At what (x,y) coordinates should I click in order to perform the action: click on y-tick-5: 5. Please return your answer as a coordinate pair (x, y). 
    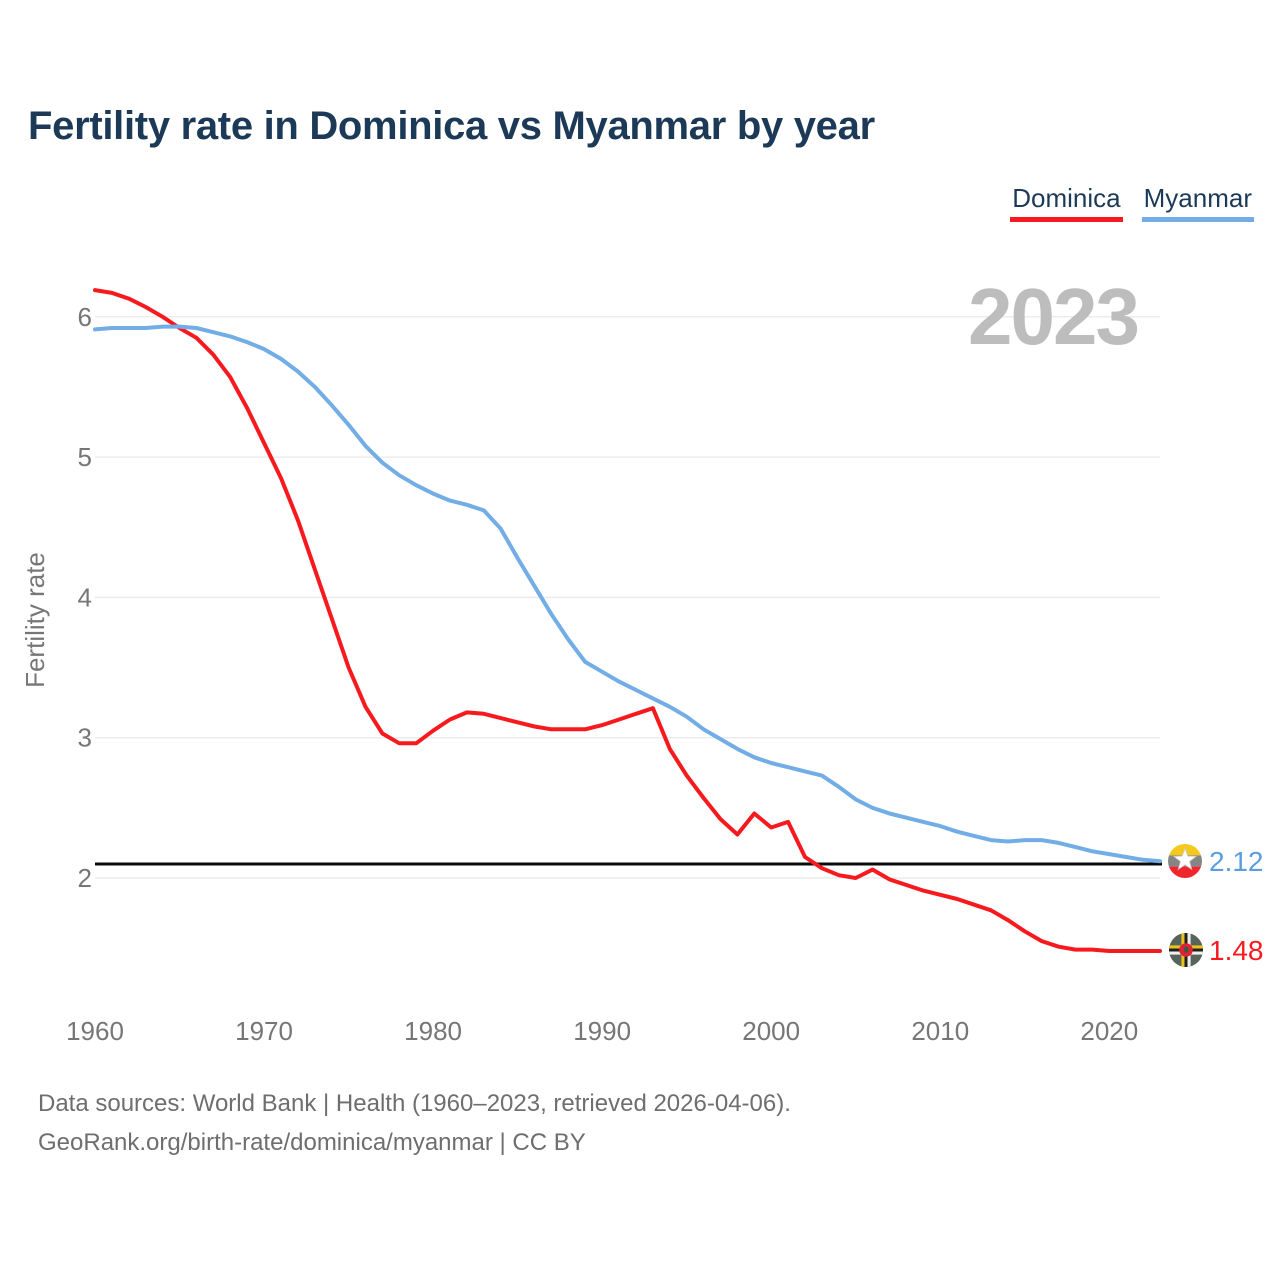
    Looking at the image, I should click on (85, 457).